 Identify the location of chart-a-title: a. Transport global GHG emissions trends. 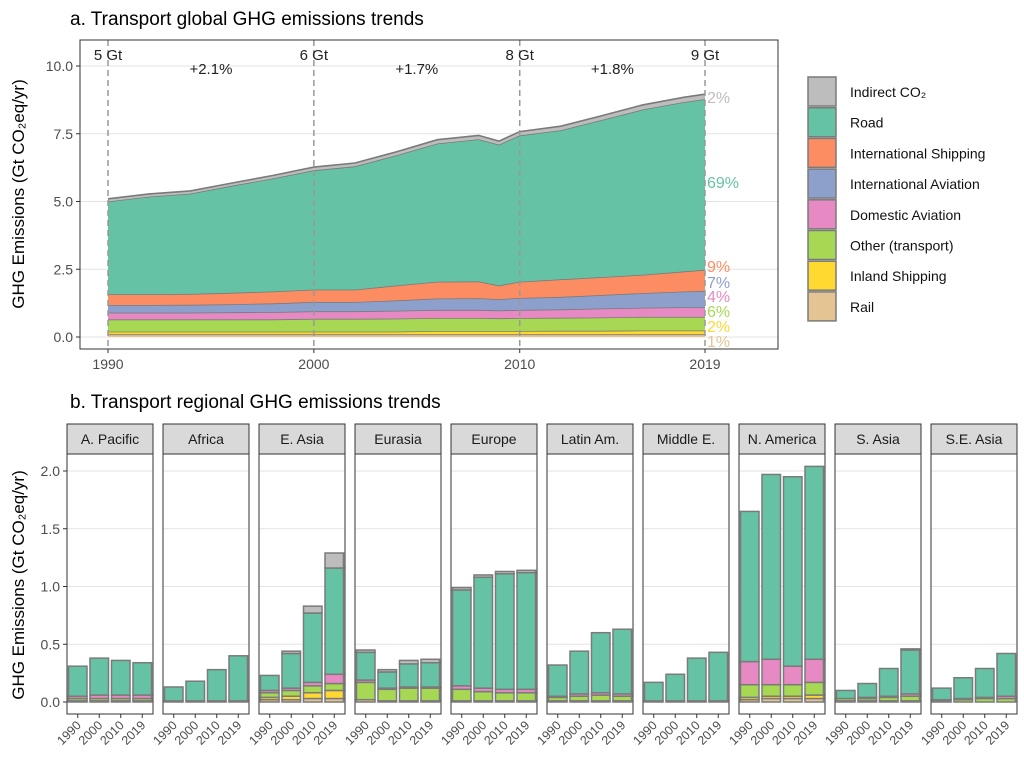
(247, 19).